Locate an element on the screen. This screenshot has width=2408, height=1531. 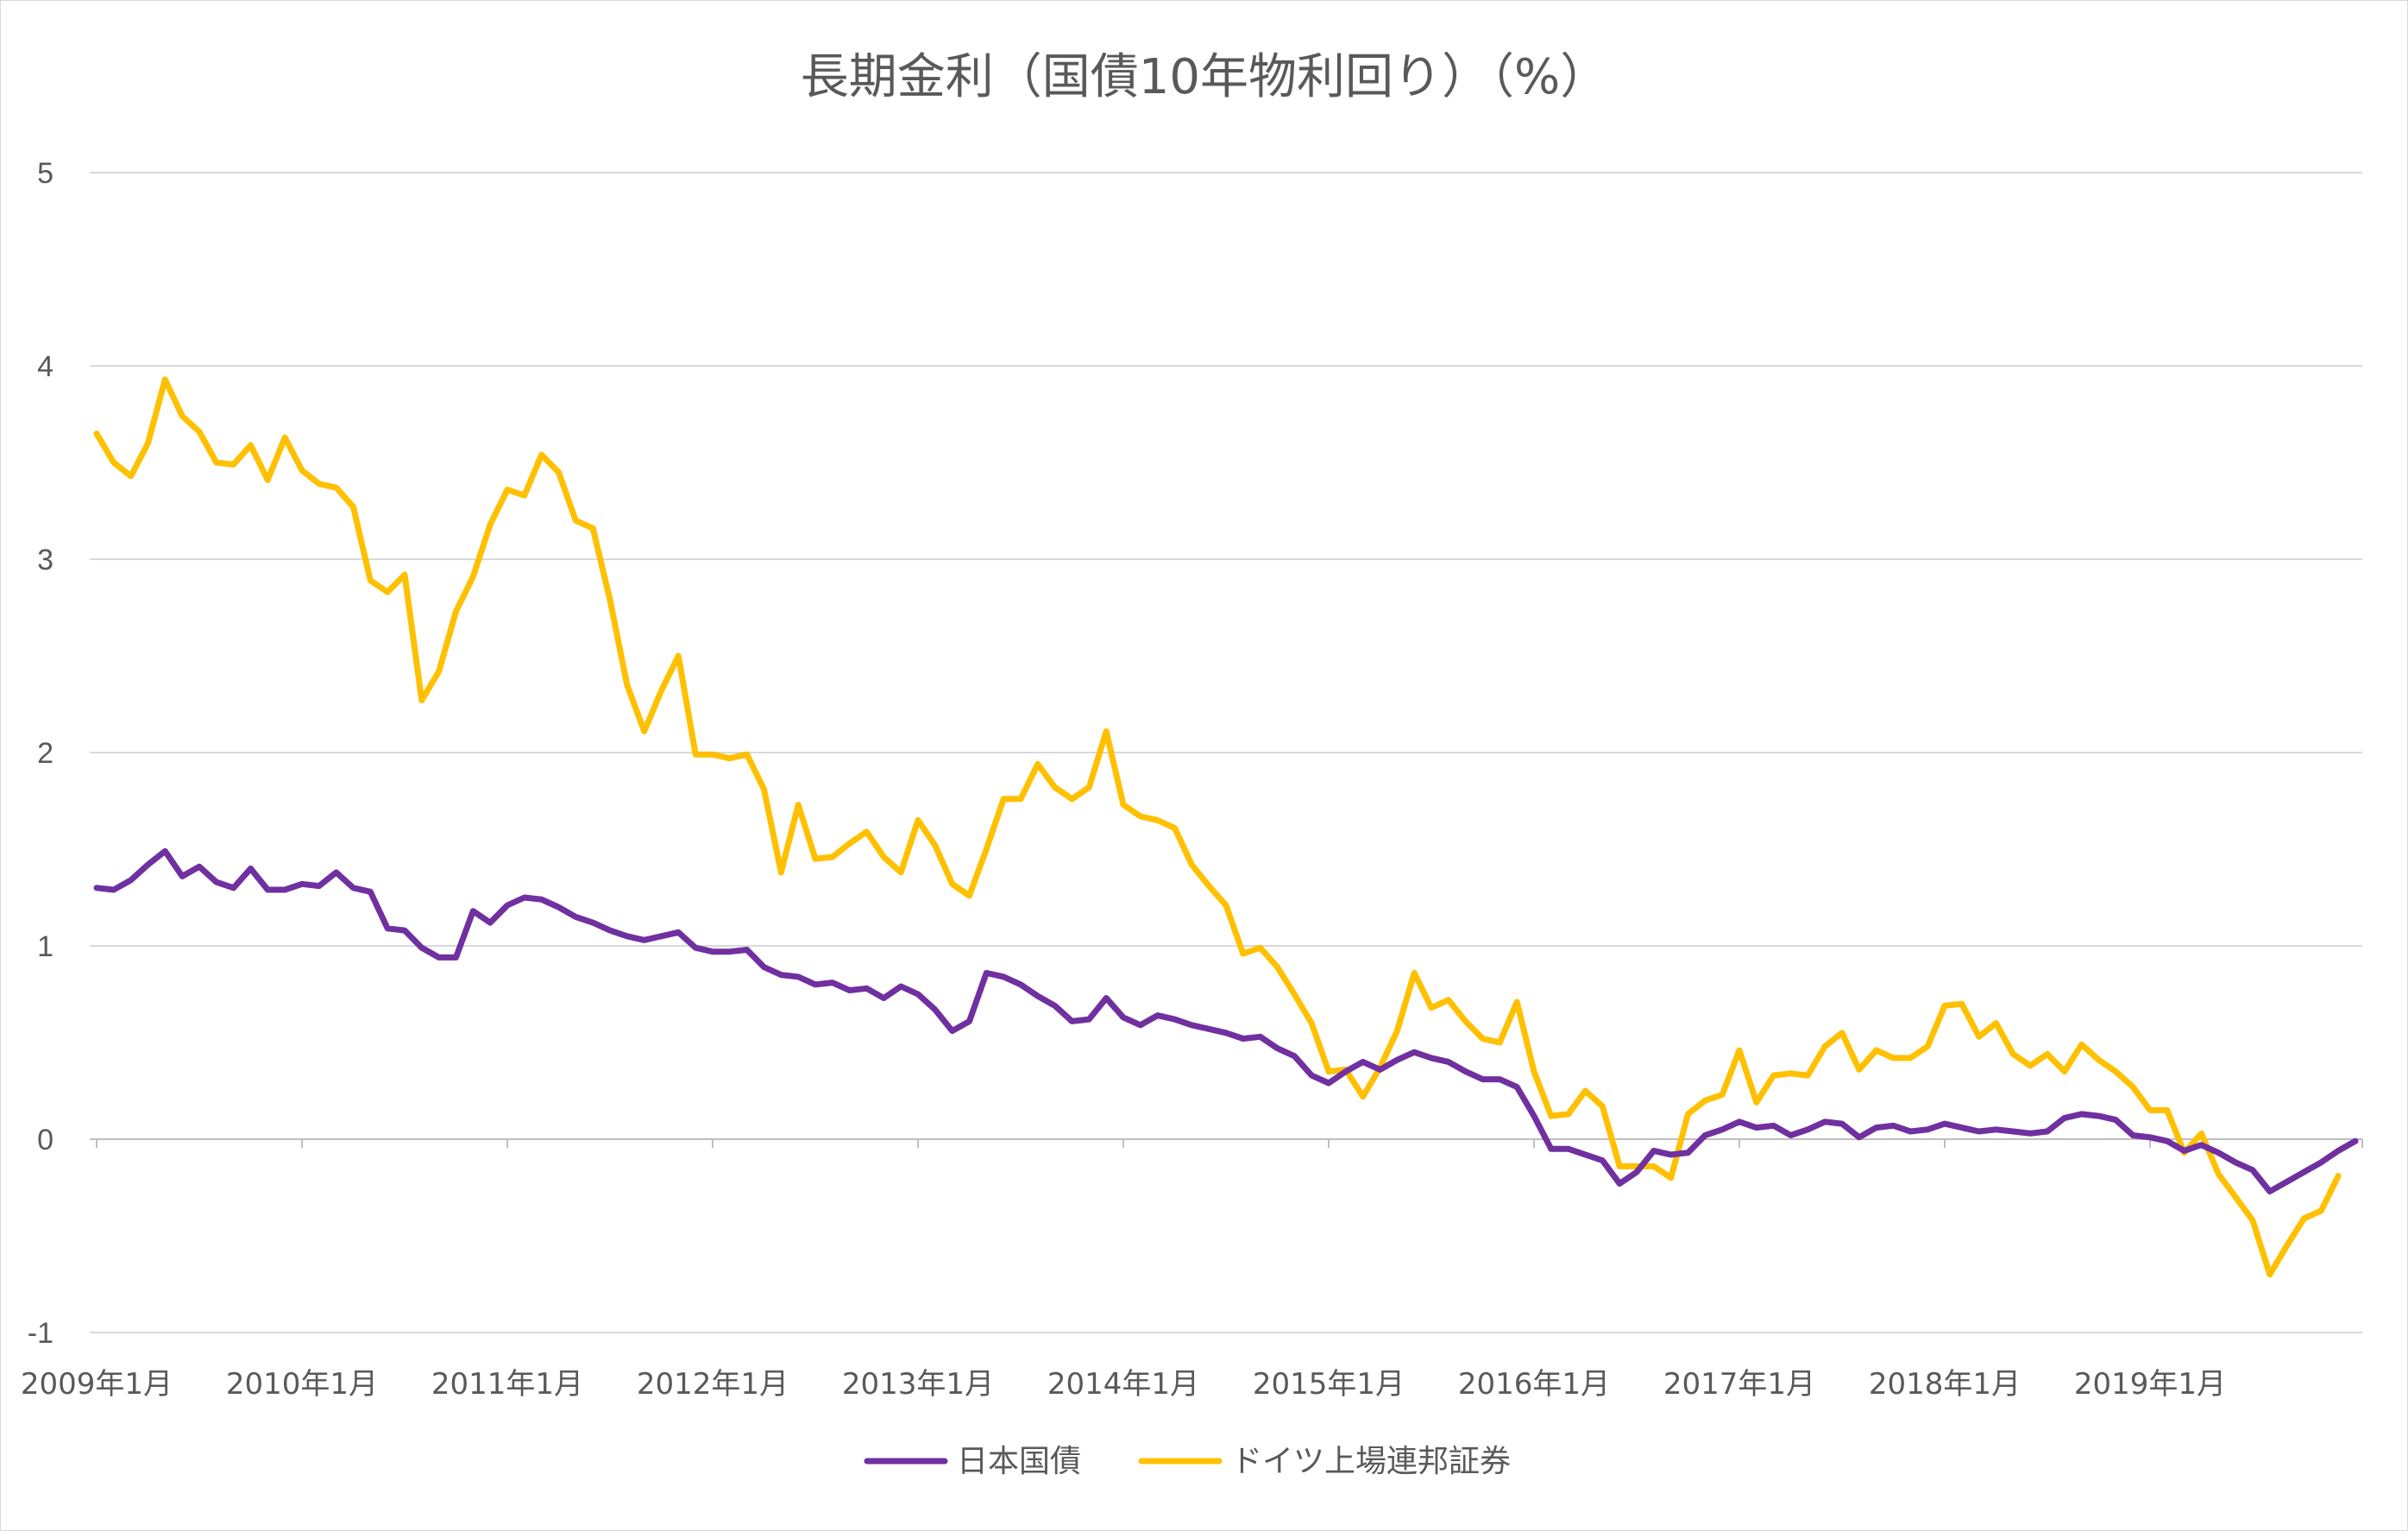
chart-title: 長期金利（国債10年物利回り）（%） is located at coordinates (1205, 77).